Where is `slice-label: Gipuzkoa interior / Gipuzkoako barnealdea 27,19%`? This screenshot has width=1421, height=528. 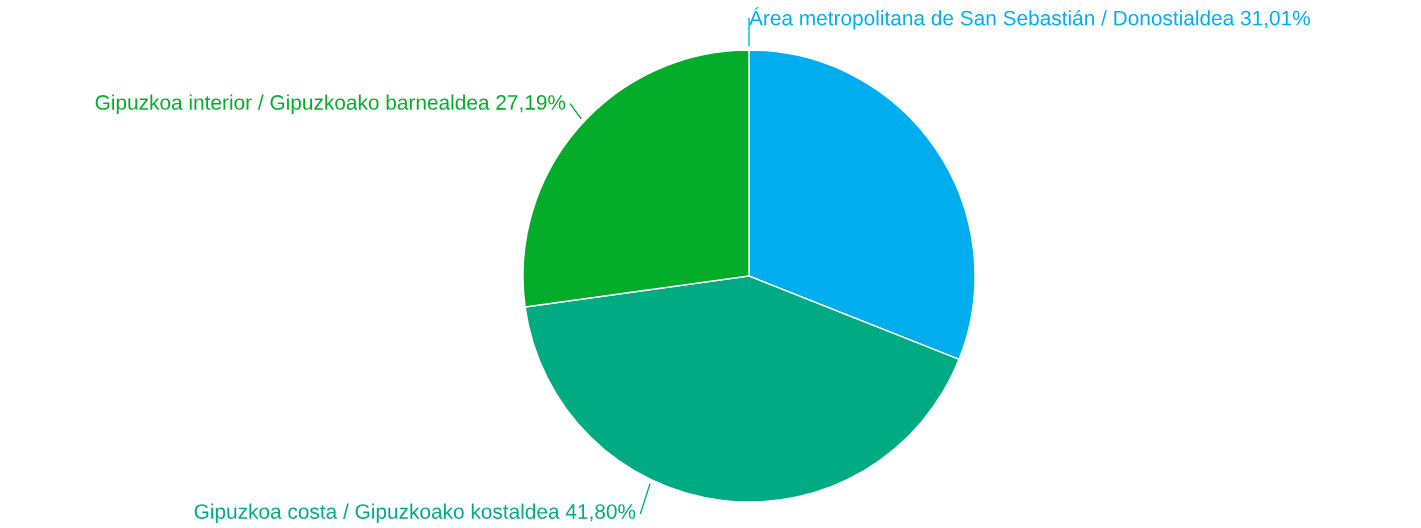
slice-label: Gipuzkoa interior / Gipuzkoako barnealdea 27,19% is located at coordinates (330, 104).